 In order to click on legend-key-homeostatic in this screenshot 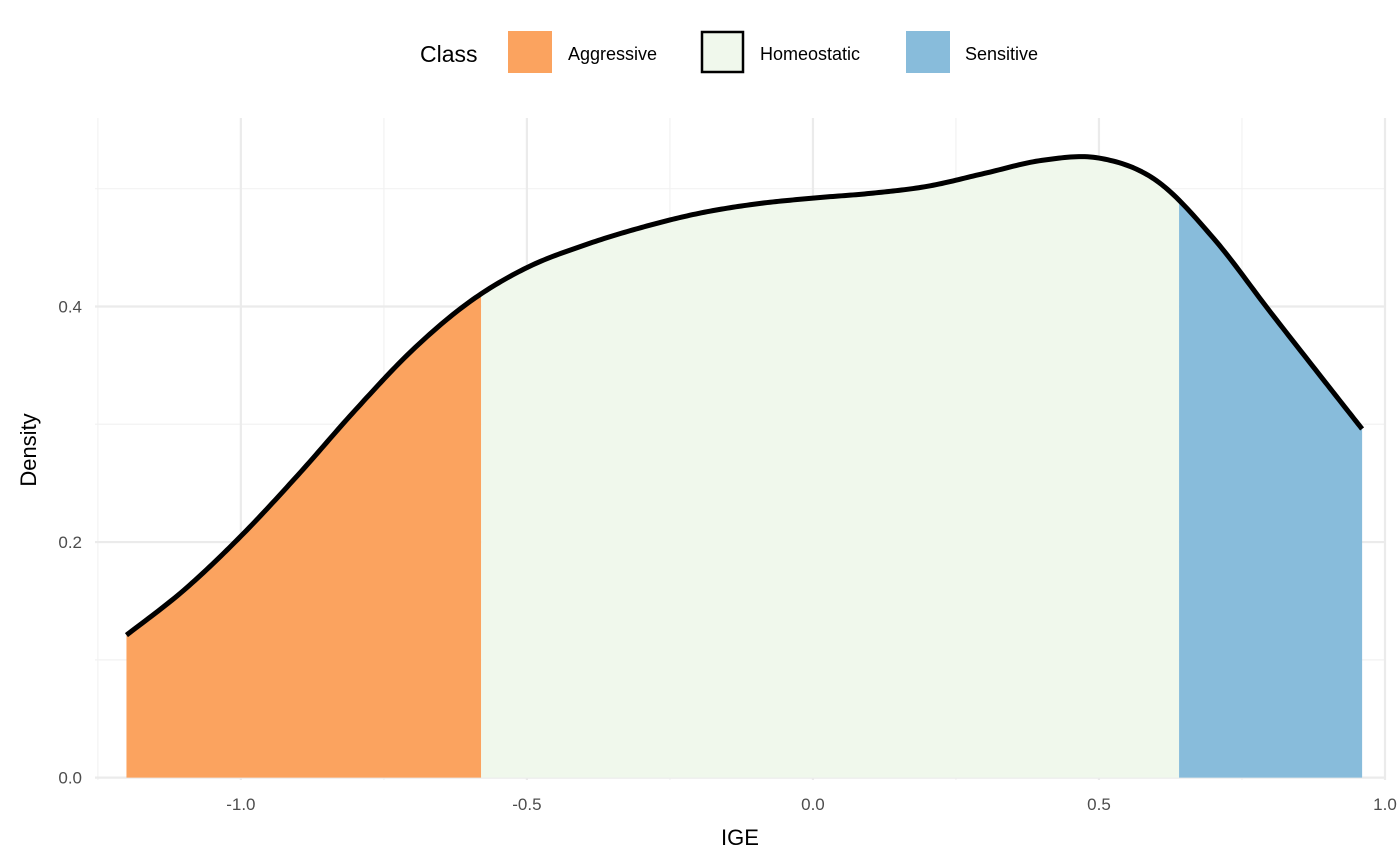, I will do `click(722, 52)`.